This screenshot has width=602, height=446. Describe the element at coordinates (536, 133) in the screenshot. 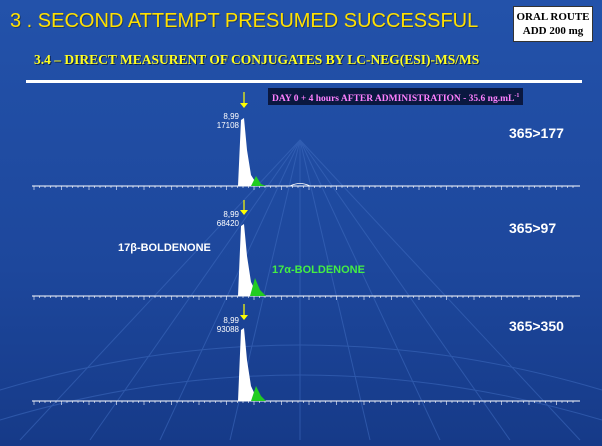

I see `transition-label-1: 365>177` at that location.